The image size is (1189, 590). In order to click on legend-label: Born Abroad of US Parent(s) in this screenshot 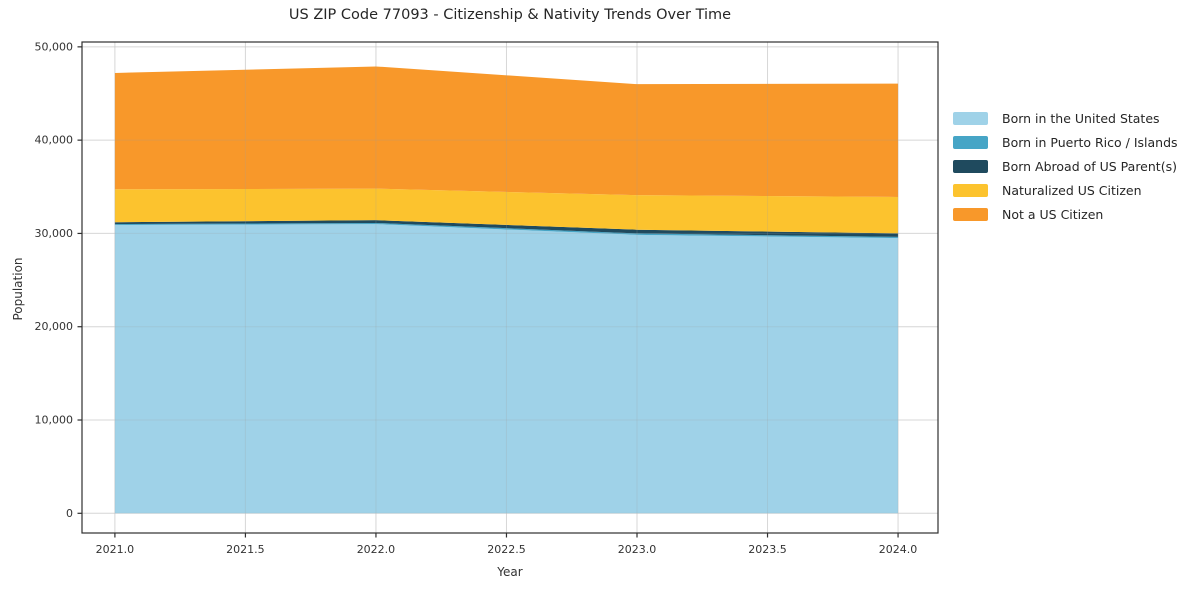, I will do `click(1089, 166)`.